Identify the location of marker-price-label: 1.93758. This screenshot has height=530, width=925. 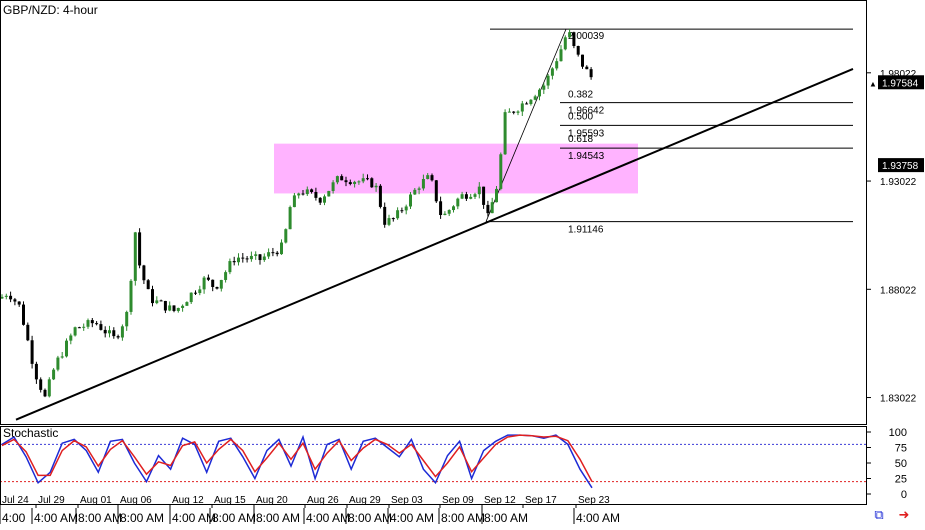
(900, 166).